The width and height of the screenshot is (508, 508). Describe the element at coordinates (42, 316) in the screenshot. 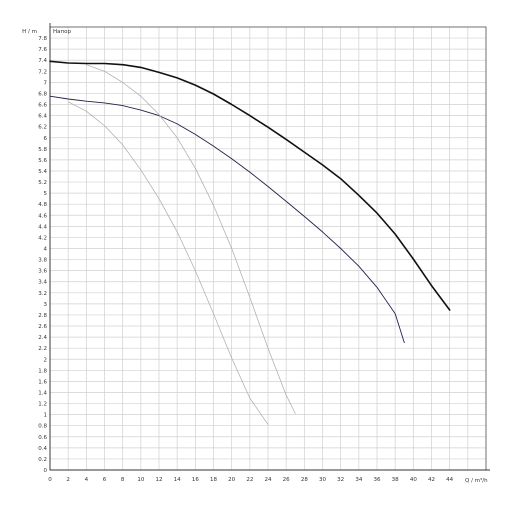

I see `y-tick-label: 2.8` at that location.